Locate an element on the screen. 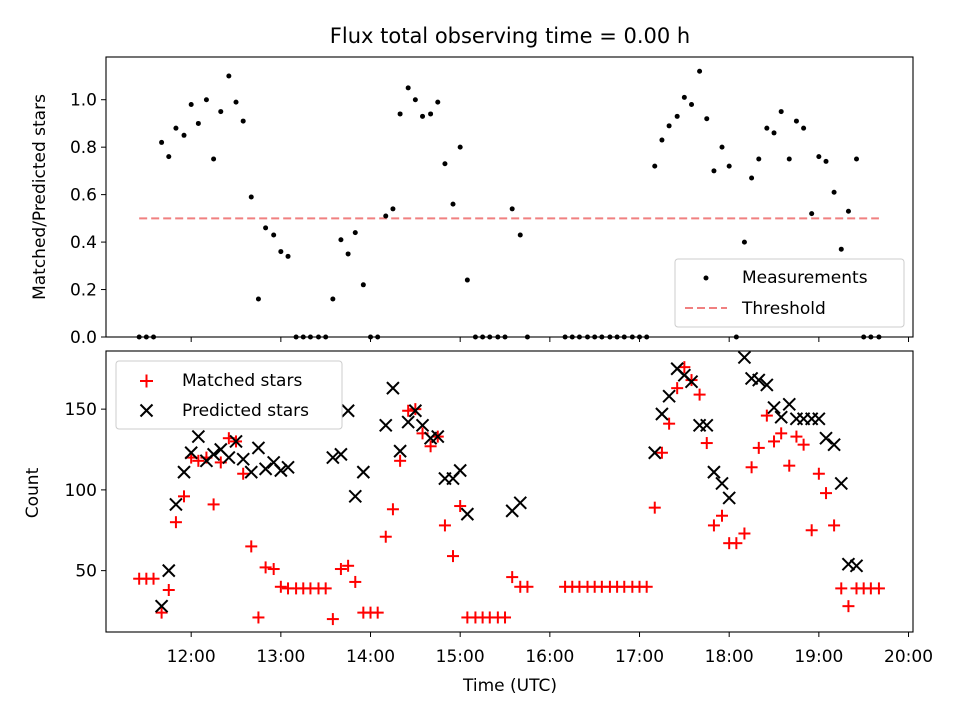 The height and width of the screenshot is (720, 960). legend-measurements-marker is located at coordinates (706, 278).